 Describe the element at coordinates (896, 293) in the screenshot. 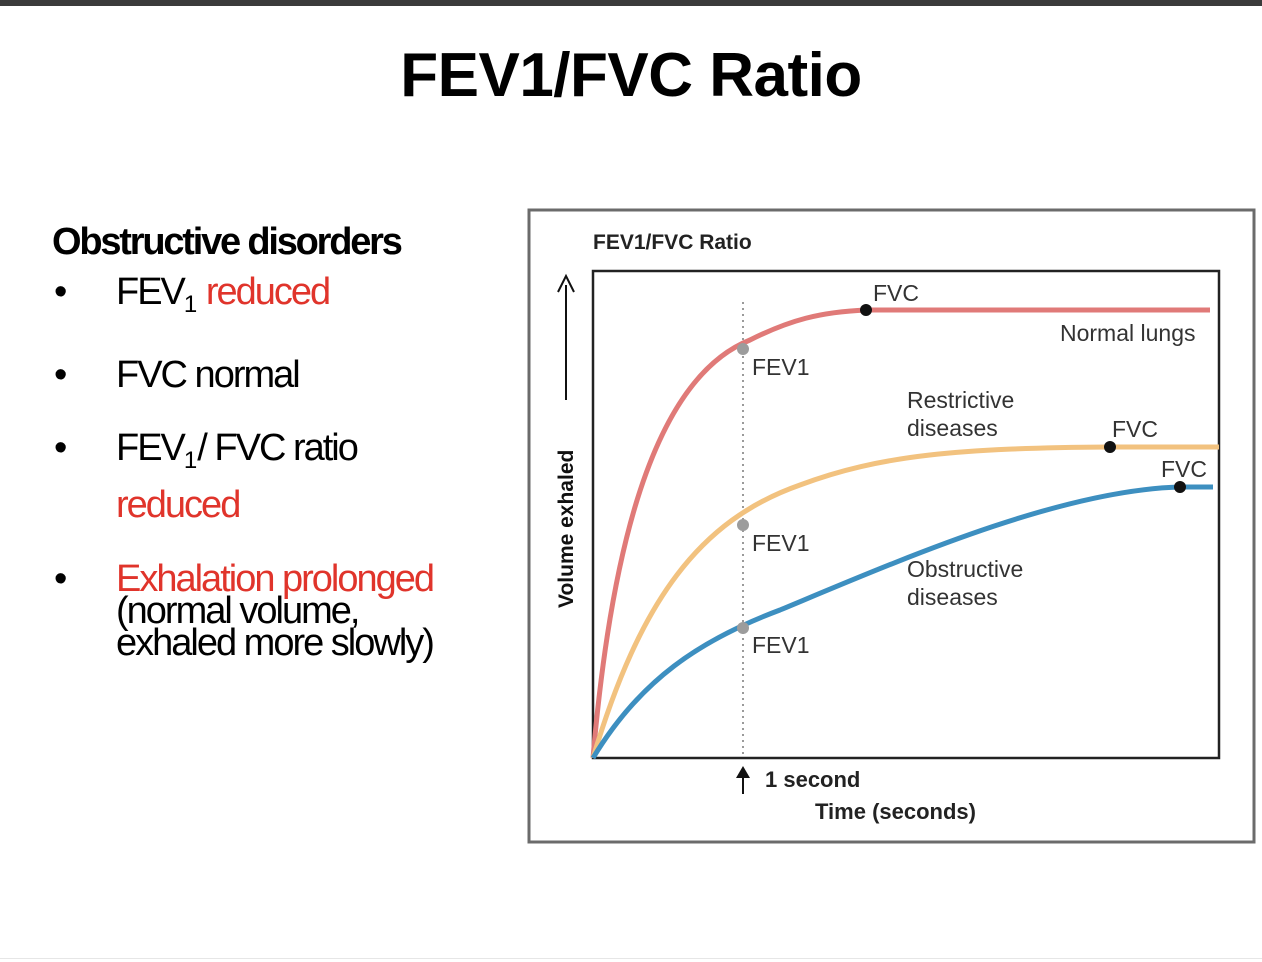

I see `normal-fvc-label: FVC` at that location.